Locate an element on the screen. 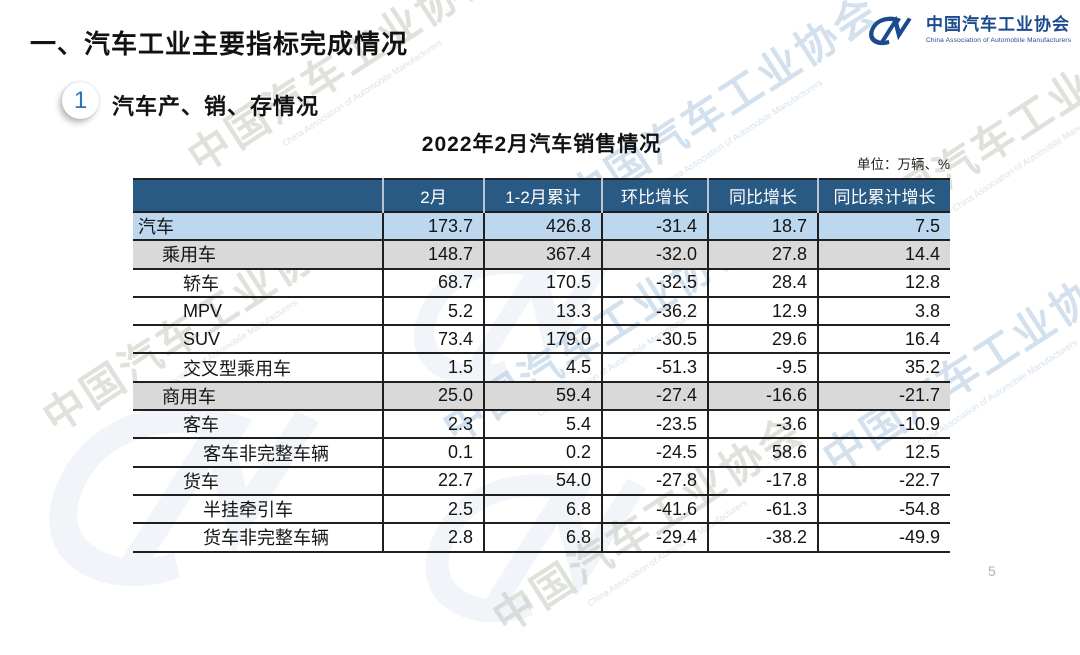  table-cell: -49.9 is located at coordinates (883, 537).